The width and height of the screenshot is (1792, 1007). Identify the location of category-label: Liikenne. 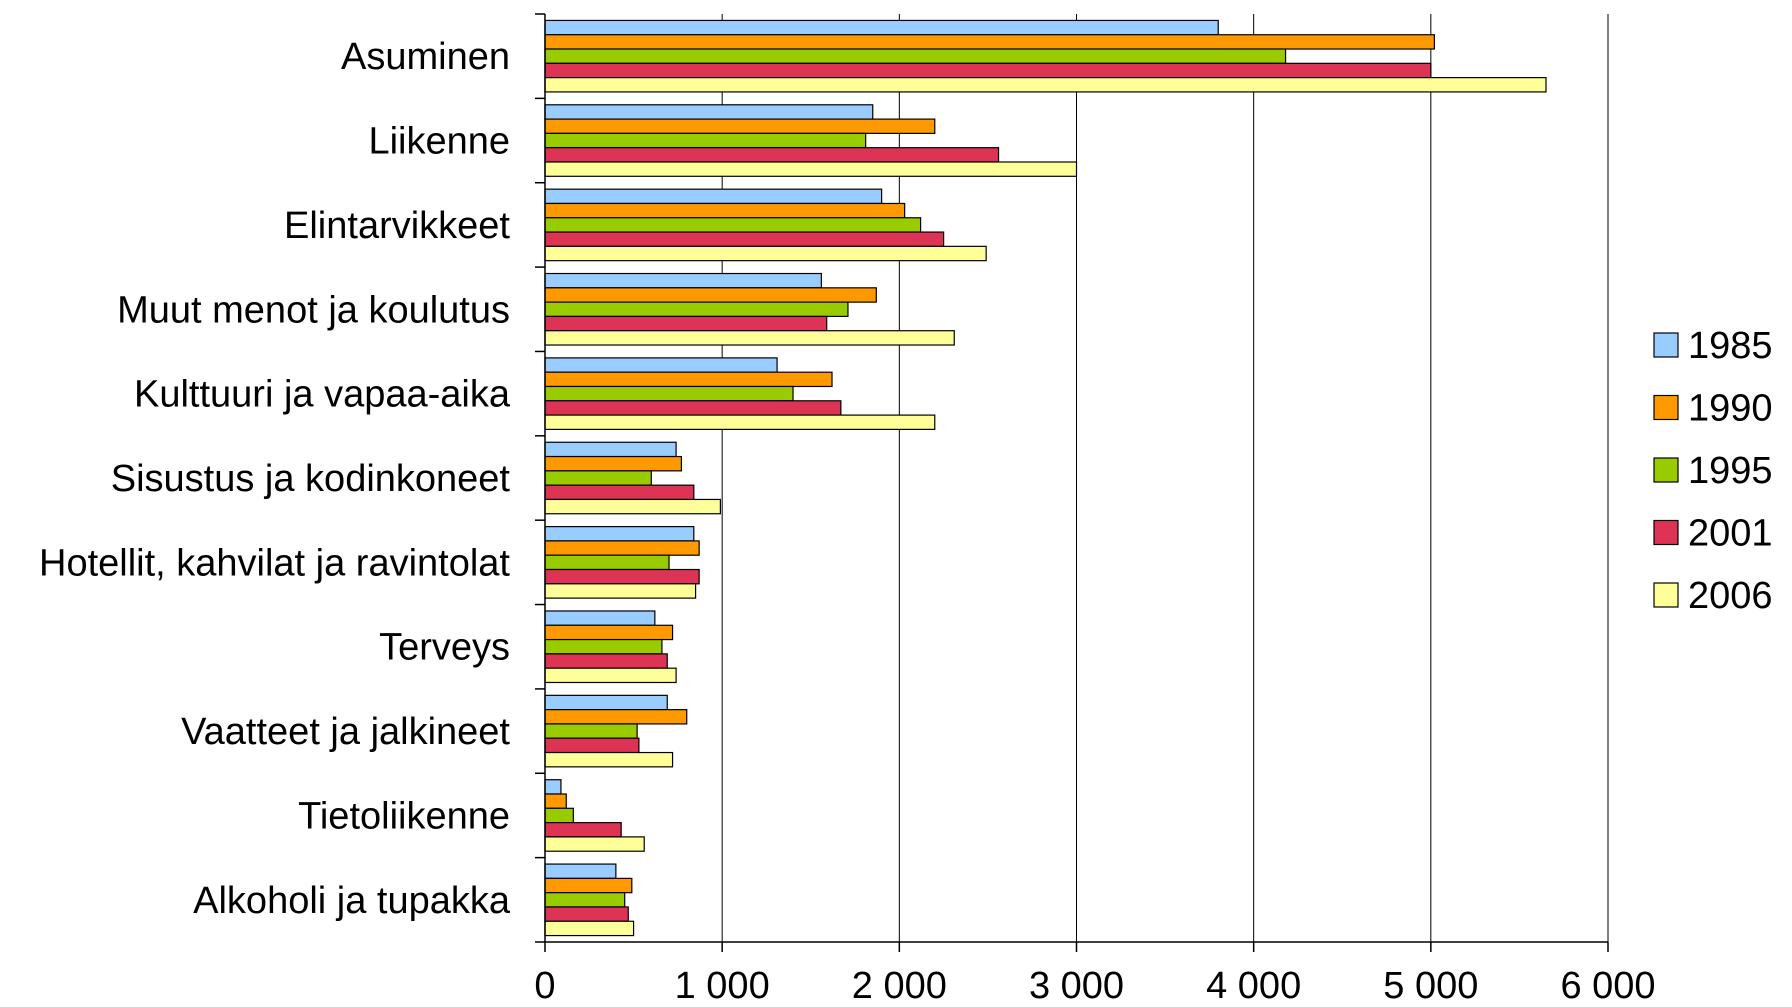
(439, 142).